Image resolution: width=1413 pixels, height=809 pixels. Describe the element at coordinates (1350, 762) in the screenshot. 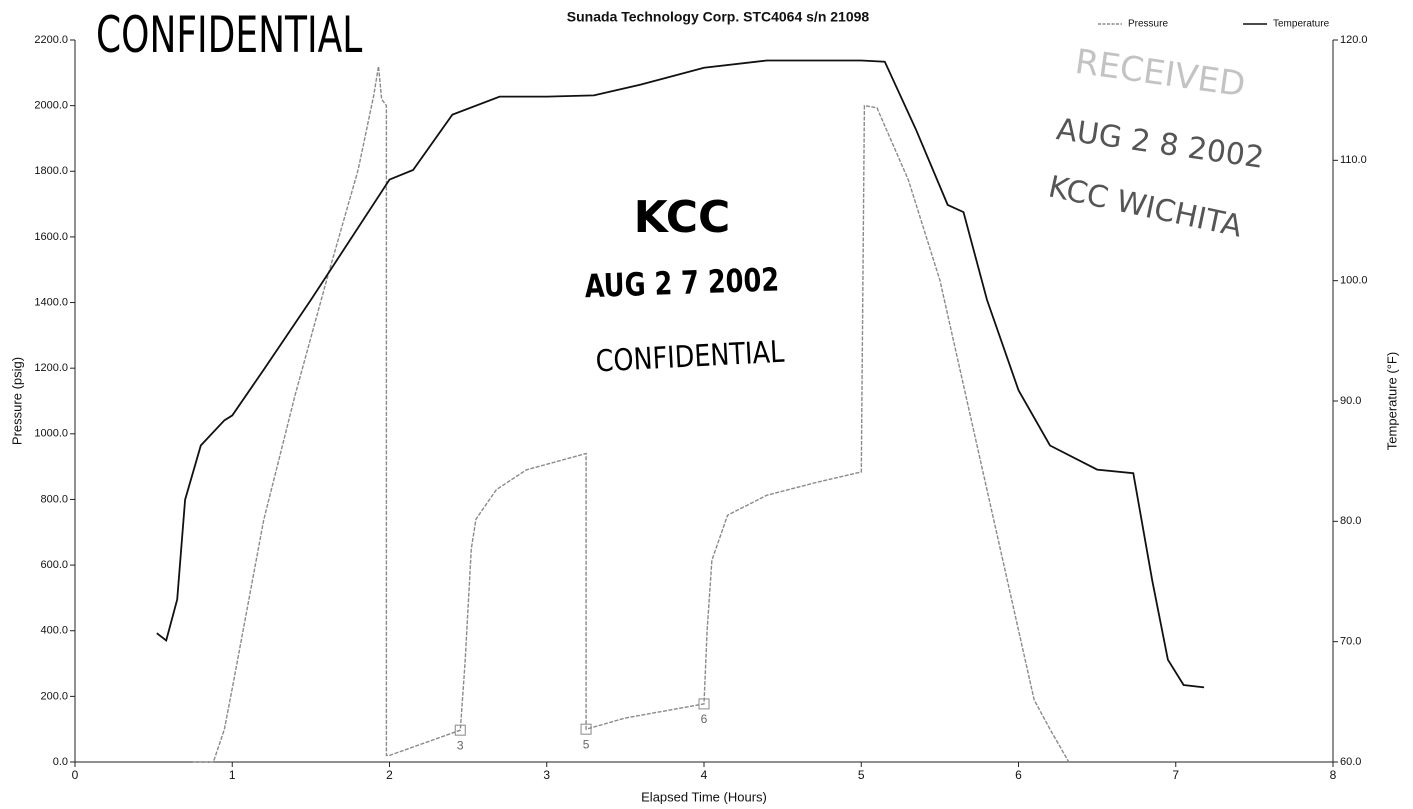

I see `y2-tick-label: 60.0` at that location.